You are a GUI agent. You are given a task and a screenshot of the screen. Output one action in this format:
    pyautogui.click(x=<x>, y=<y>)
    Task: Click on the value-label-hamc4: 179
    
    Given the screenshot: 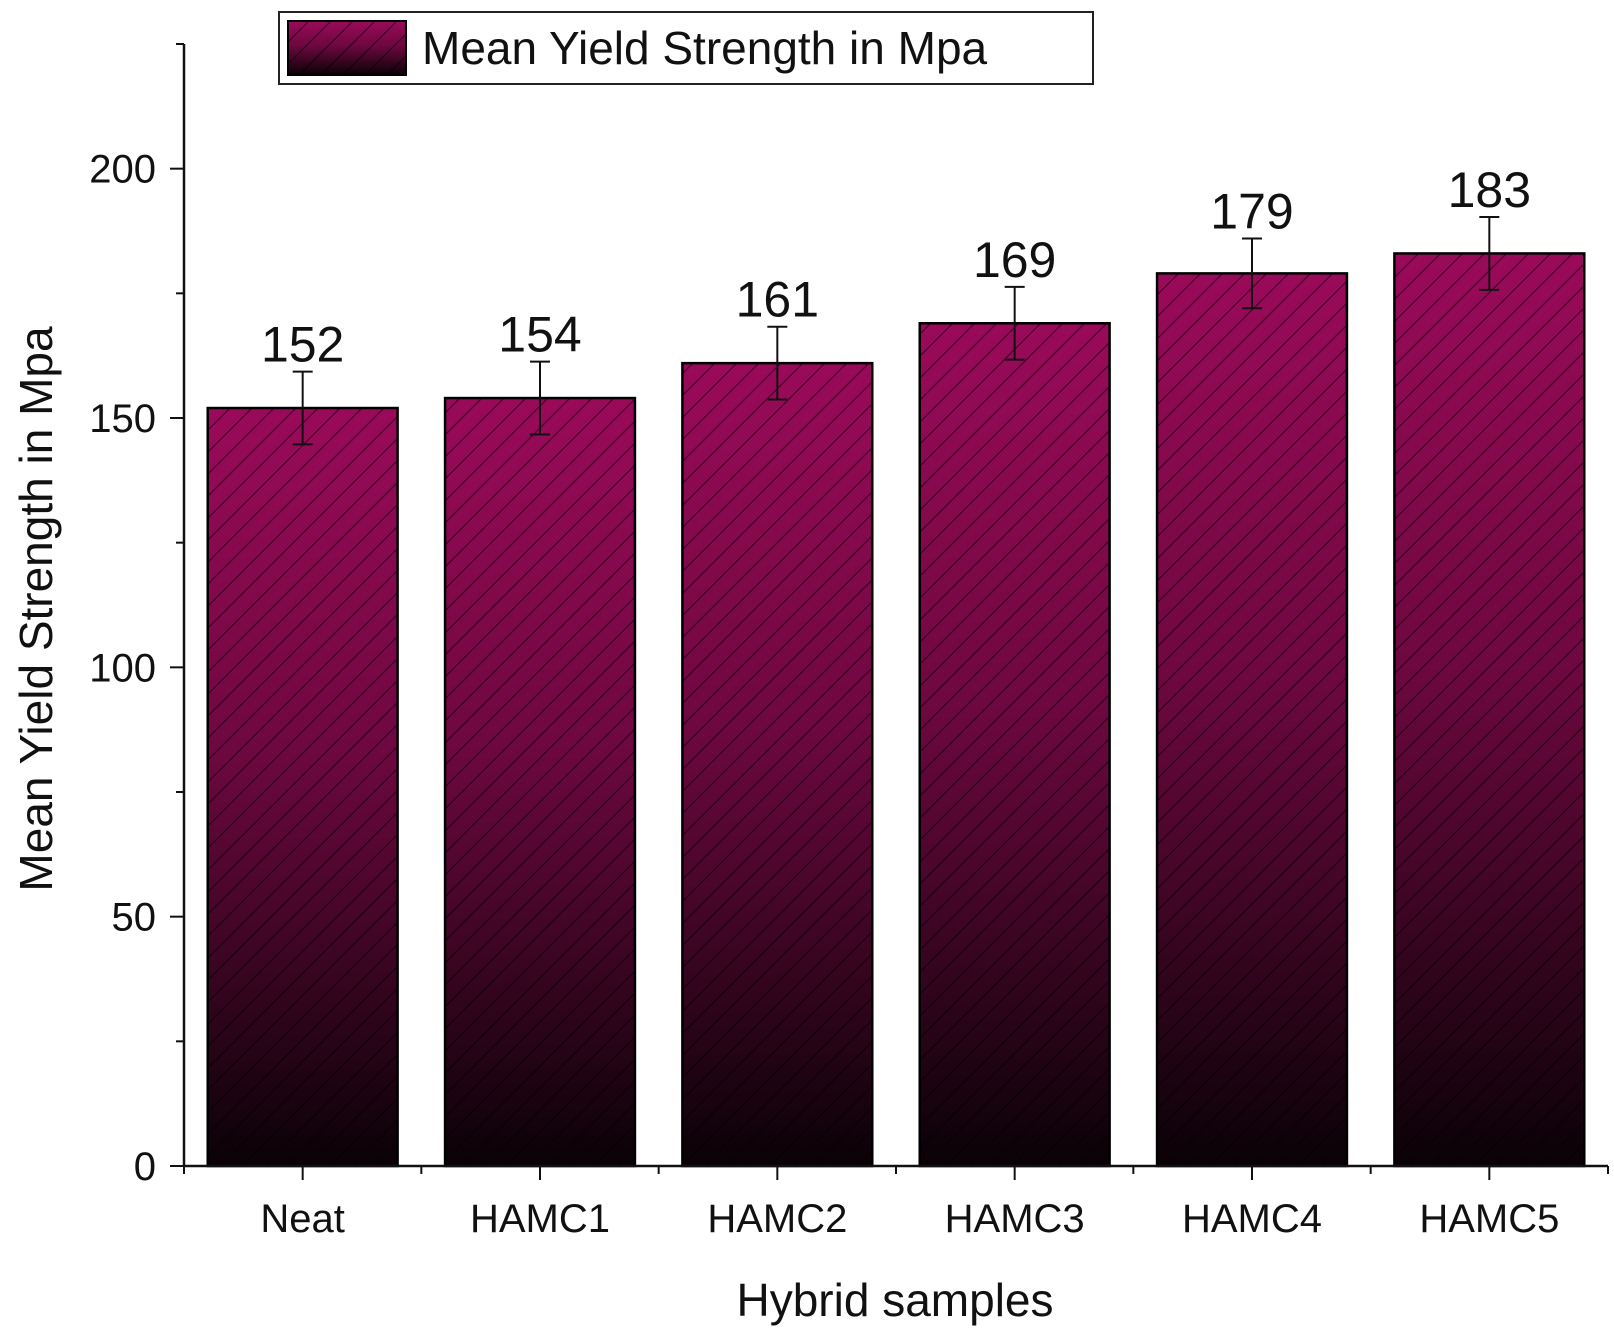 What is the action you would take?
    pyautogui.click(x=1251, y=211)
    